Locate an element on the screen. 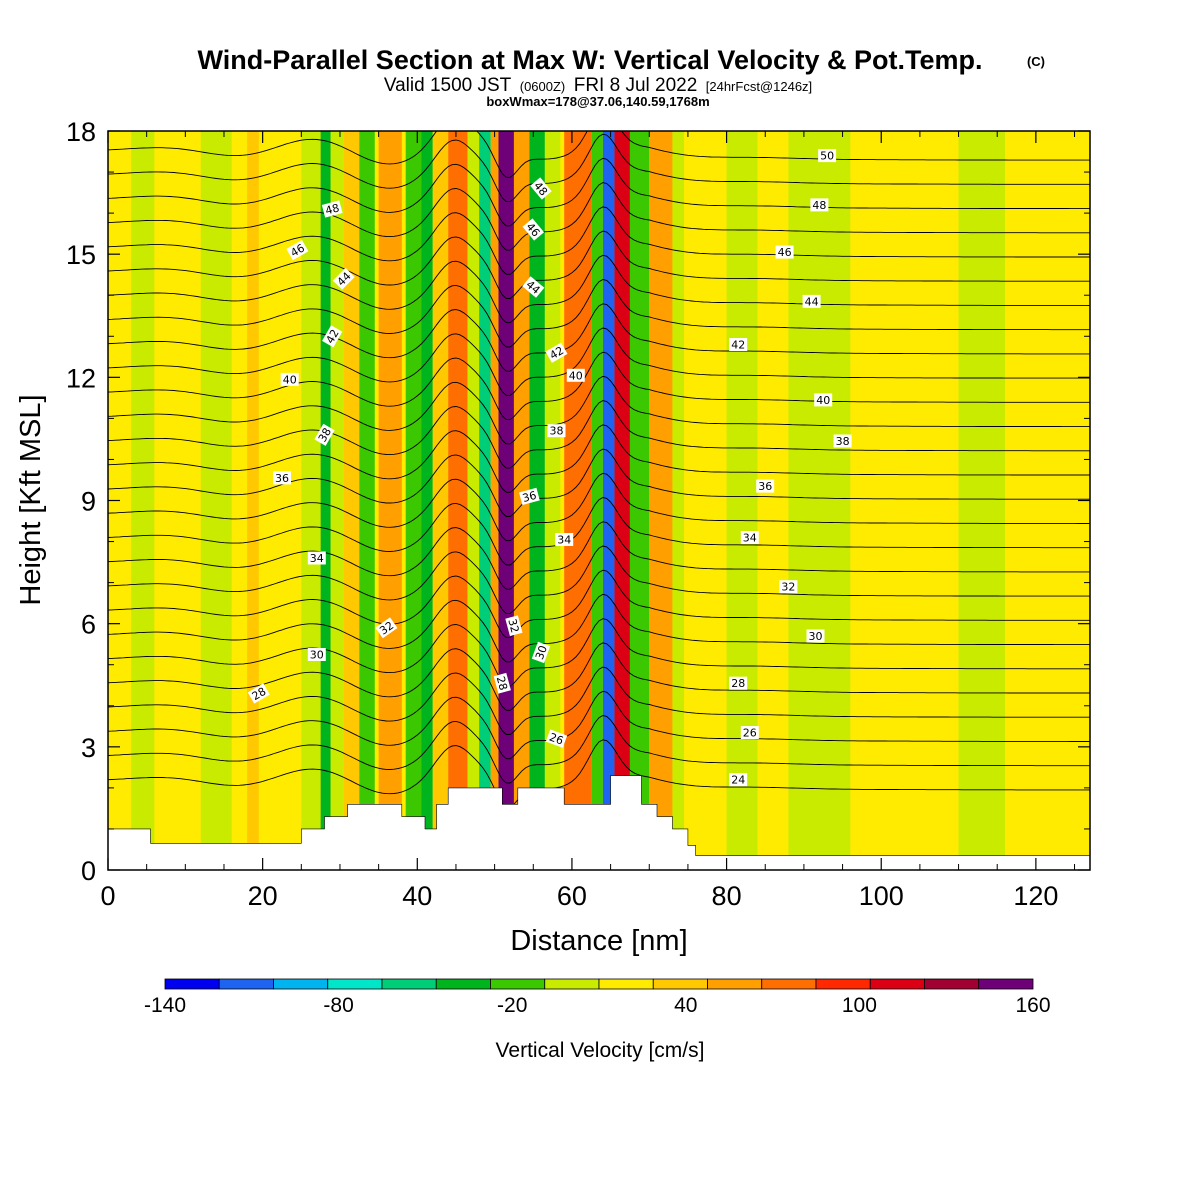 This screenshot has width=1200, height=1200. contour-label: 24 is located at coordinates (738, 780).